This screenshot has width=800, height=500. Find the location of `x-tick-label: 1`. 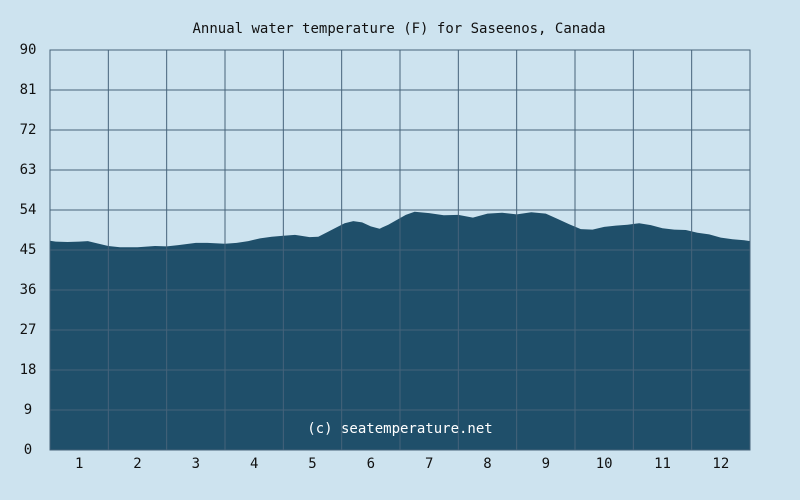

x-tick-label: 1 is located at coordinates (79, 464).